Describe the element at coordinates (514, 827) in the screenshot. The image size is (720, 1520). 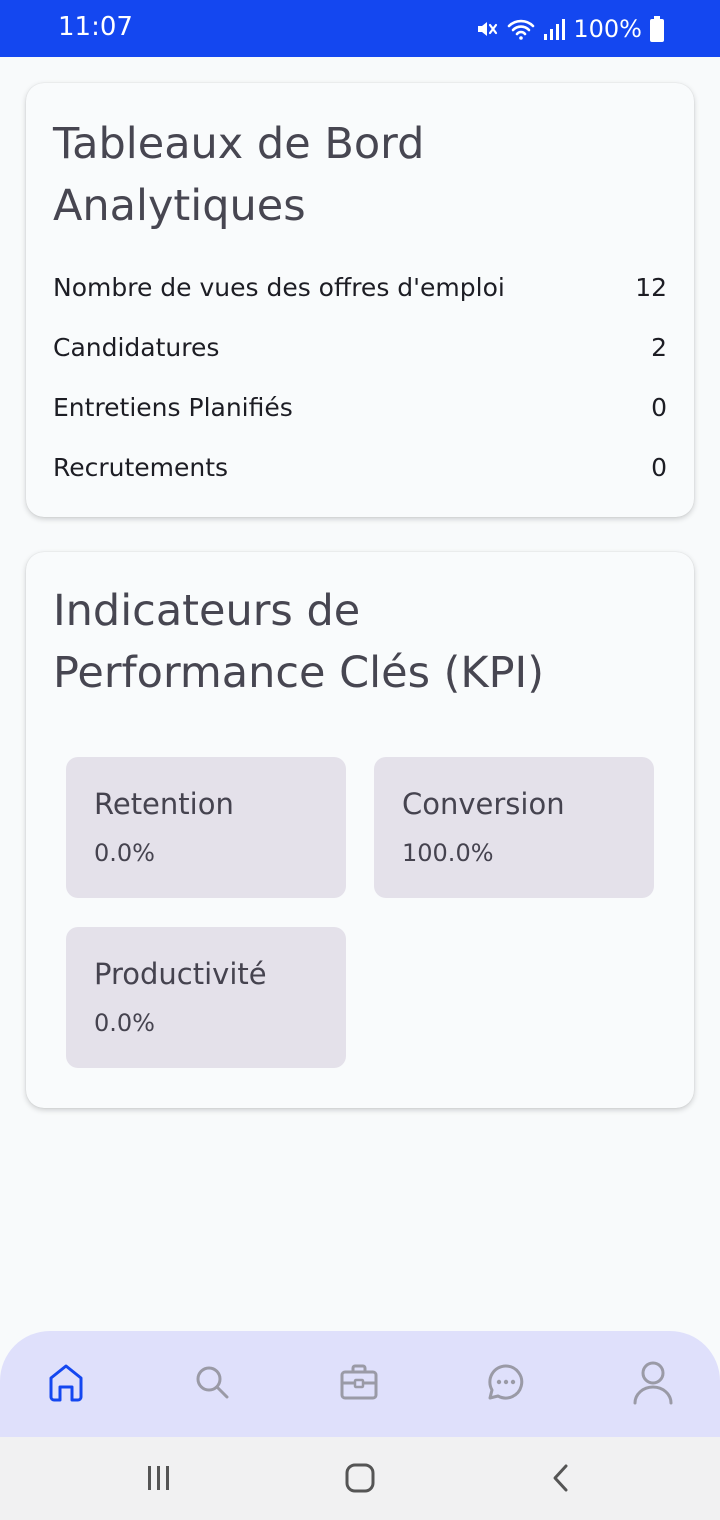
I see `kpi-tile-conversion: Conversion 100.0%` at that location.